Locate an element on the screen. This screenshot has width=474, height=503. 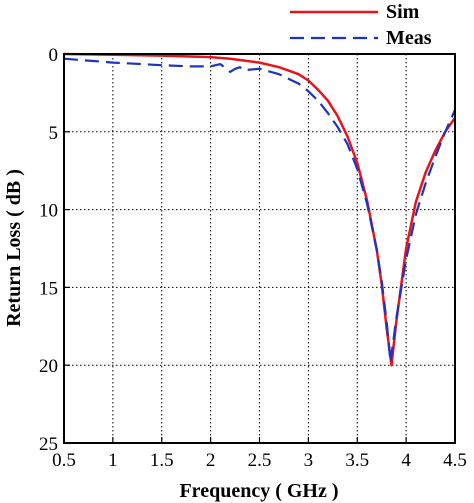
y-axis-label: Return Loss ( dB ) is located at coordinates (14, 248).